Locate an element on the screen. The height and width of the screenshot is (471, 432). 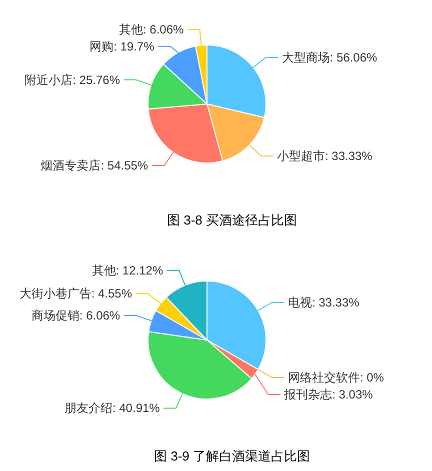
caption: 图 3-8 买酒途径占比图 is located at coordinates (232, 220).